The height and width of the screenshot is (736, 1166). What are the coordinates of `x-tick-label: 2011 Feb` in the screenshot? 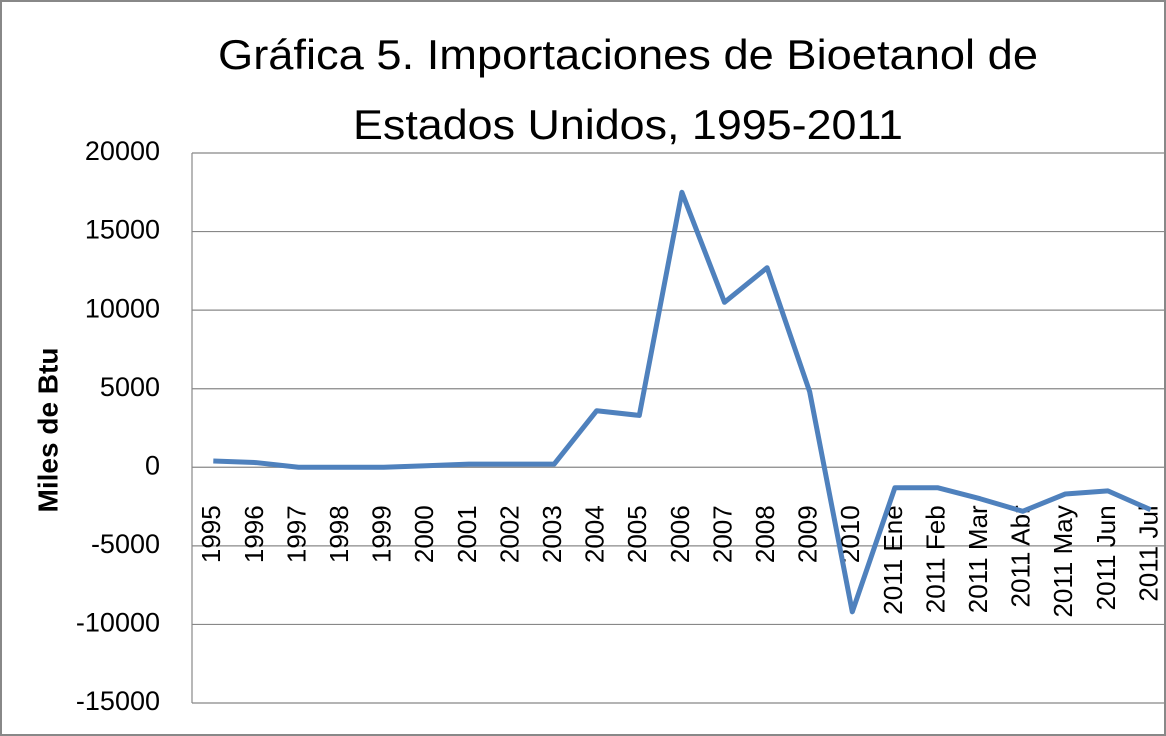 It's located at (935, 559).